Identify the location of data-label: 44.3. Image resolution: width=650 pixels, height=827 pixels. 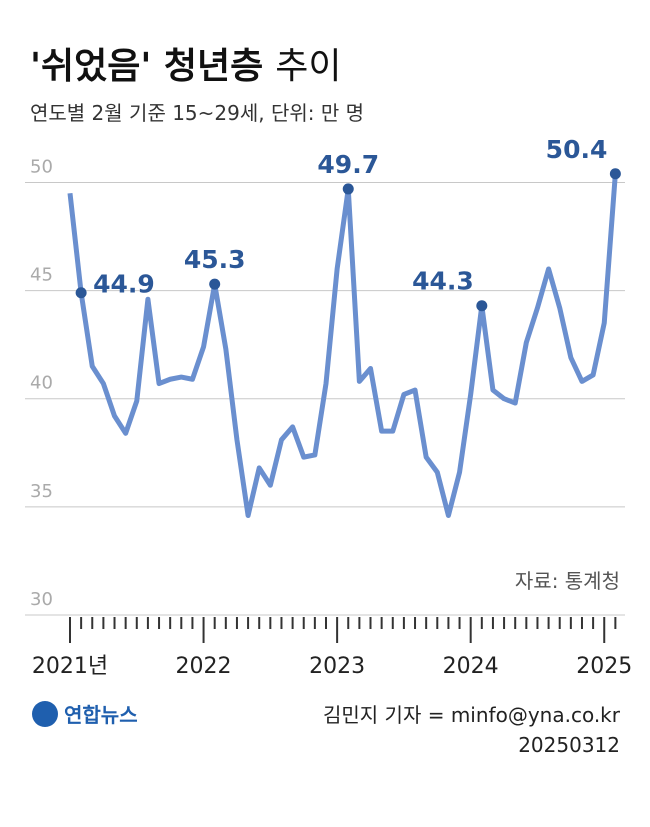
(443, 281).